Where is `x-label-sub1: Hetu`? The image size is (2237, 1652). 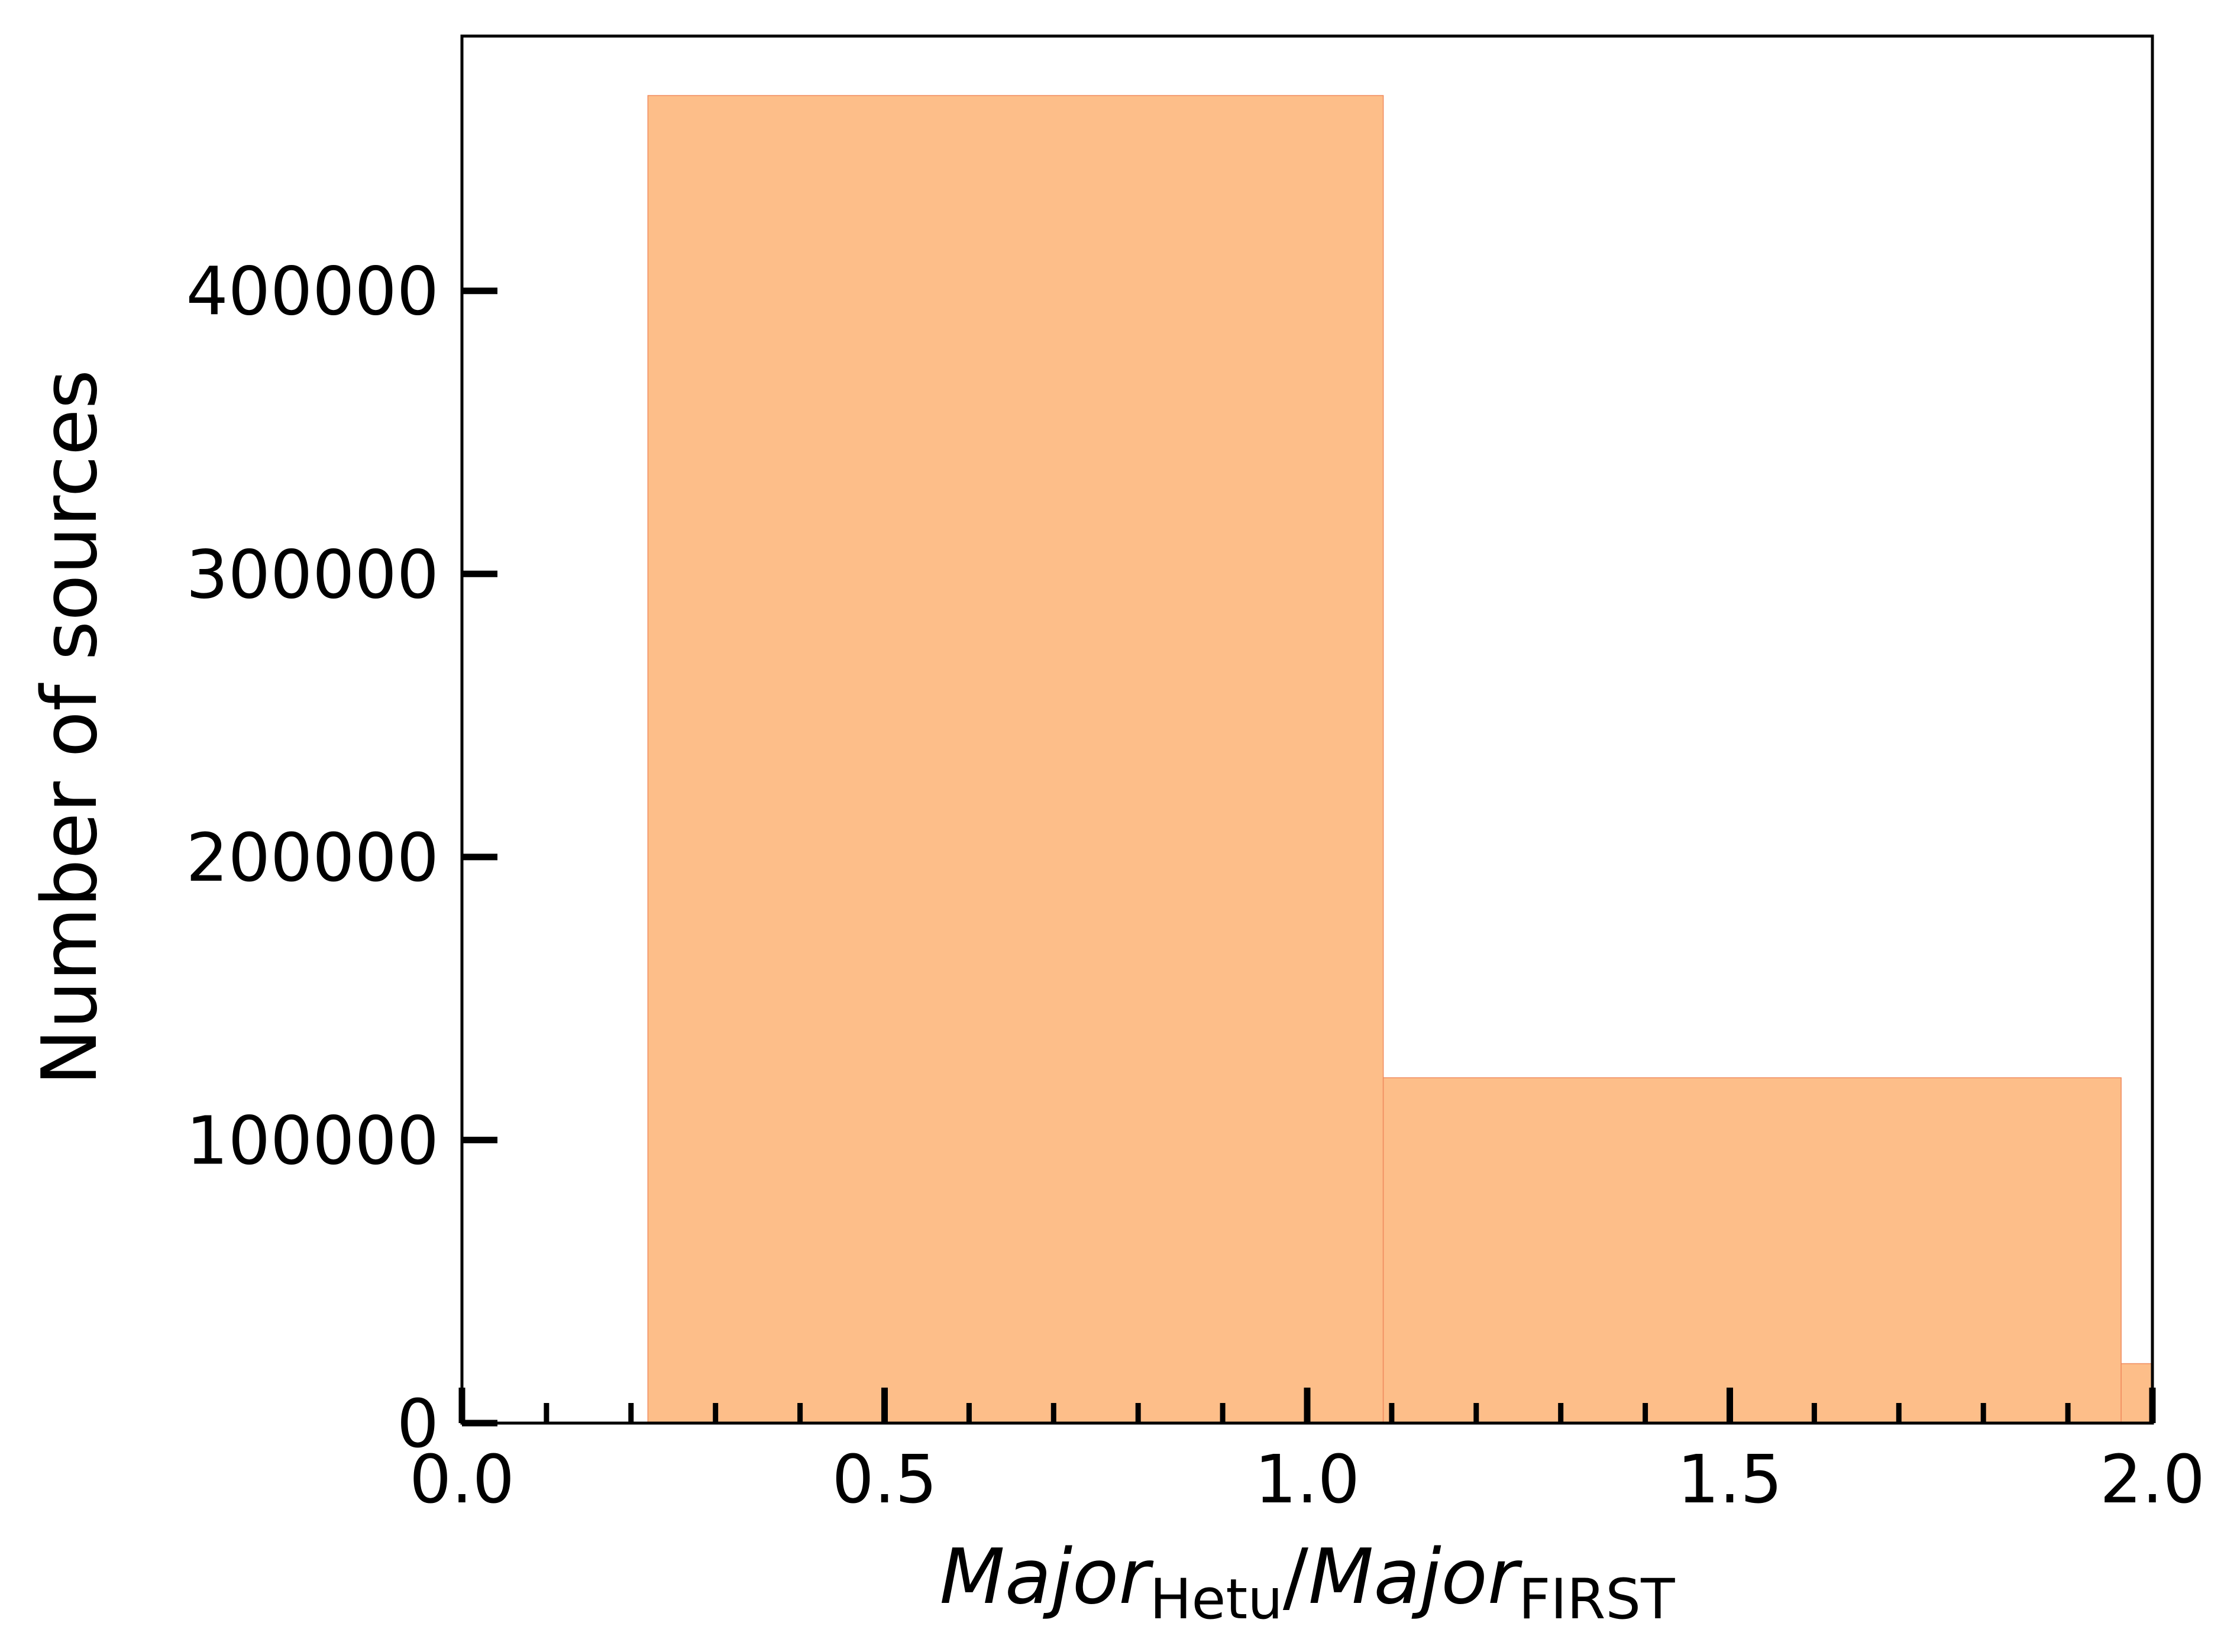 x-label-sub1: Hetu is located at coordinates (1216, 1599).